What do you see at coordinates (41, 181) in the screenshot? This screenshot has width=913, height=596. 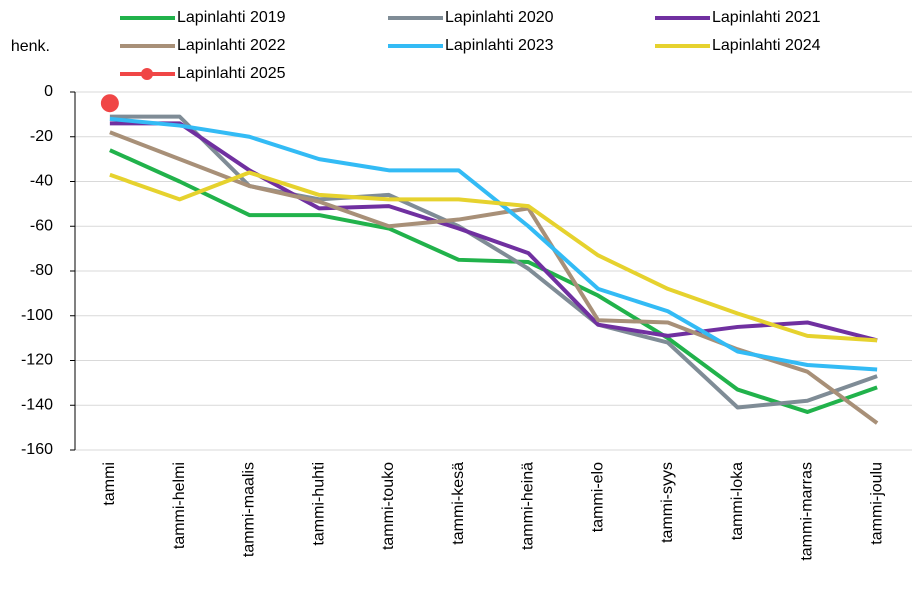 I see `y-tick-label: -40` at bounding box center [41, 181].